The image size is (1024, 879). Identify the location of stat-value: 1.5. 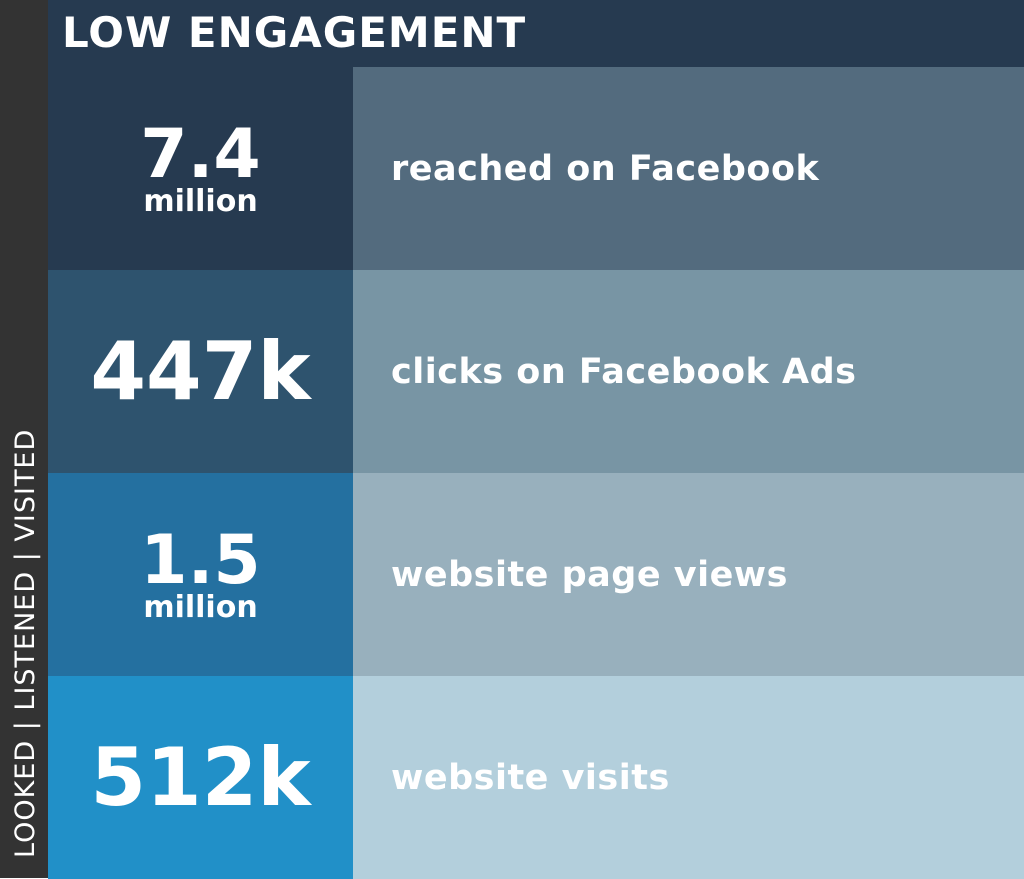
(200, 560).